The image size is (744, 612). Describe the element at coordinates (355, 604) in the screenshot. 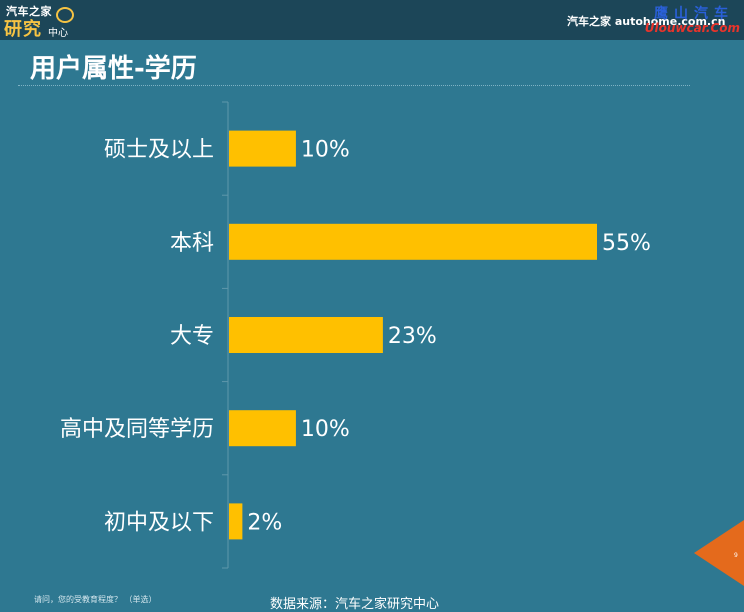

I see `data-source: 数据来源：汽车之家研究中心` at that location.